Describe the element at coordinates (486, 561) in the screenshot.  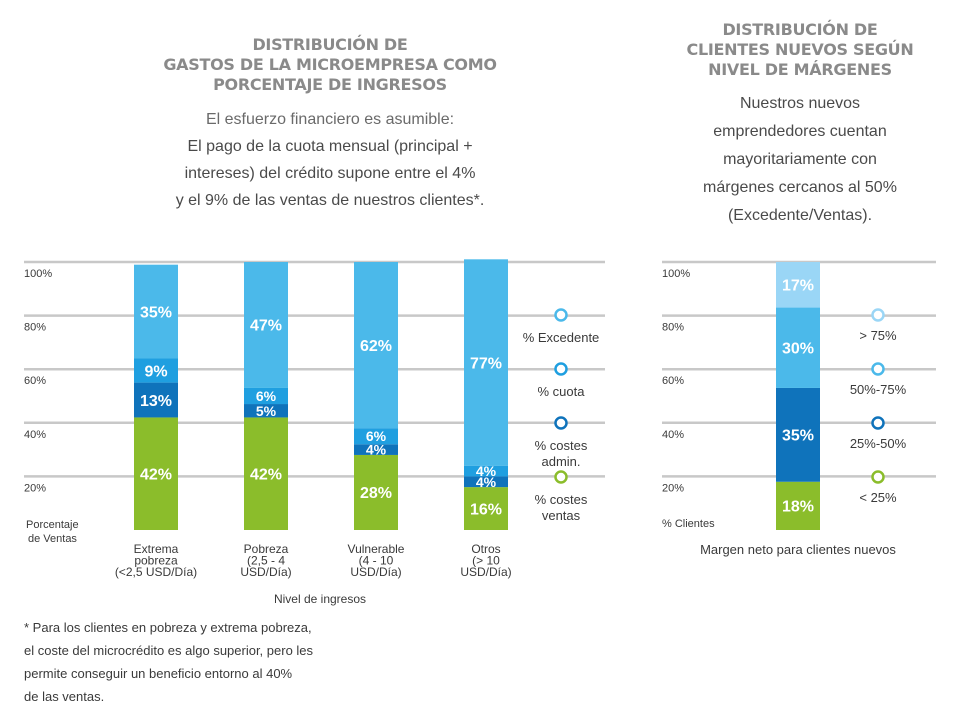
I see `x-category-label: (> 10` at that location.